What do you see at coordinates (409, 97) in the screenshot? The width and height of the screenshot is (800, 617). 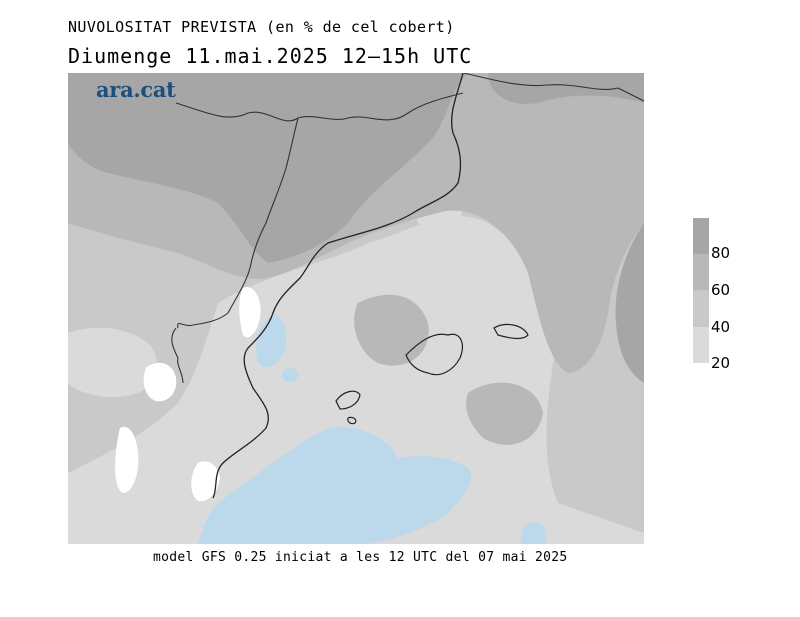 I see `border-france` at bounding box center [409, 97].